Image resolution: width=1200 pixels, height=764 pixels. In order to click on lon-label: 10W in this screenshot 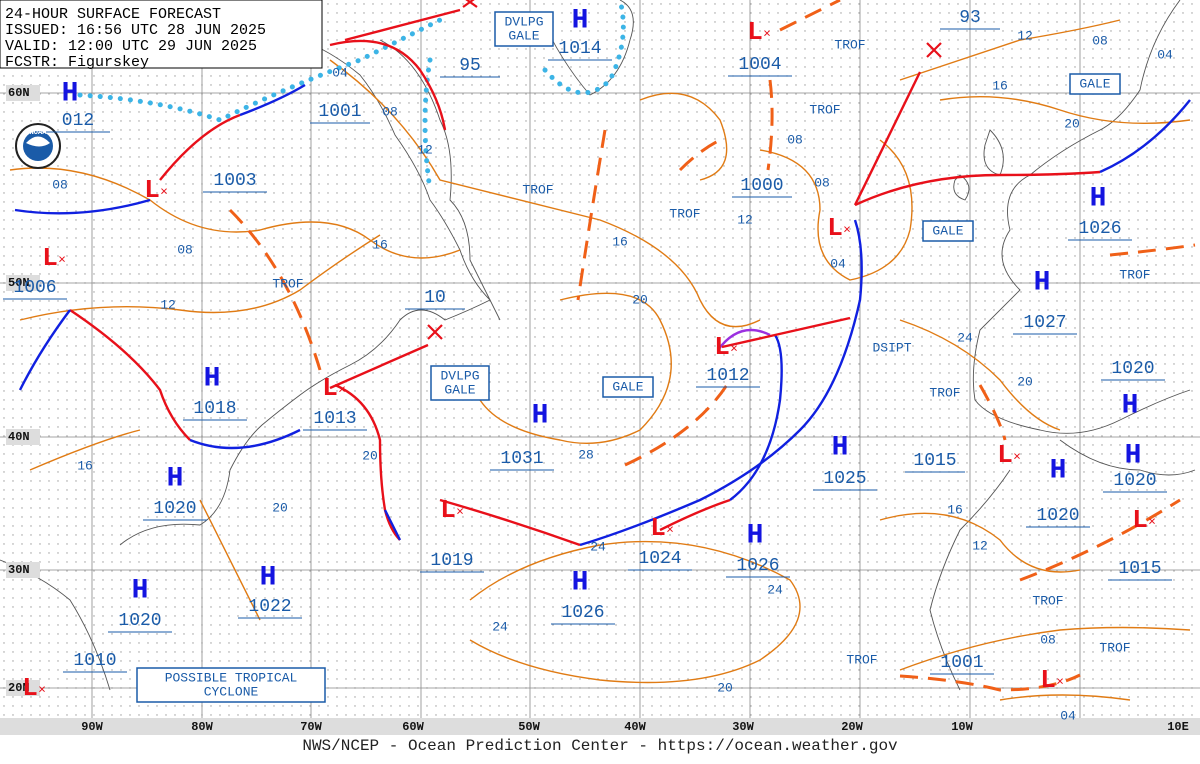, I will do `click(962, 727)`.